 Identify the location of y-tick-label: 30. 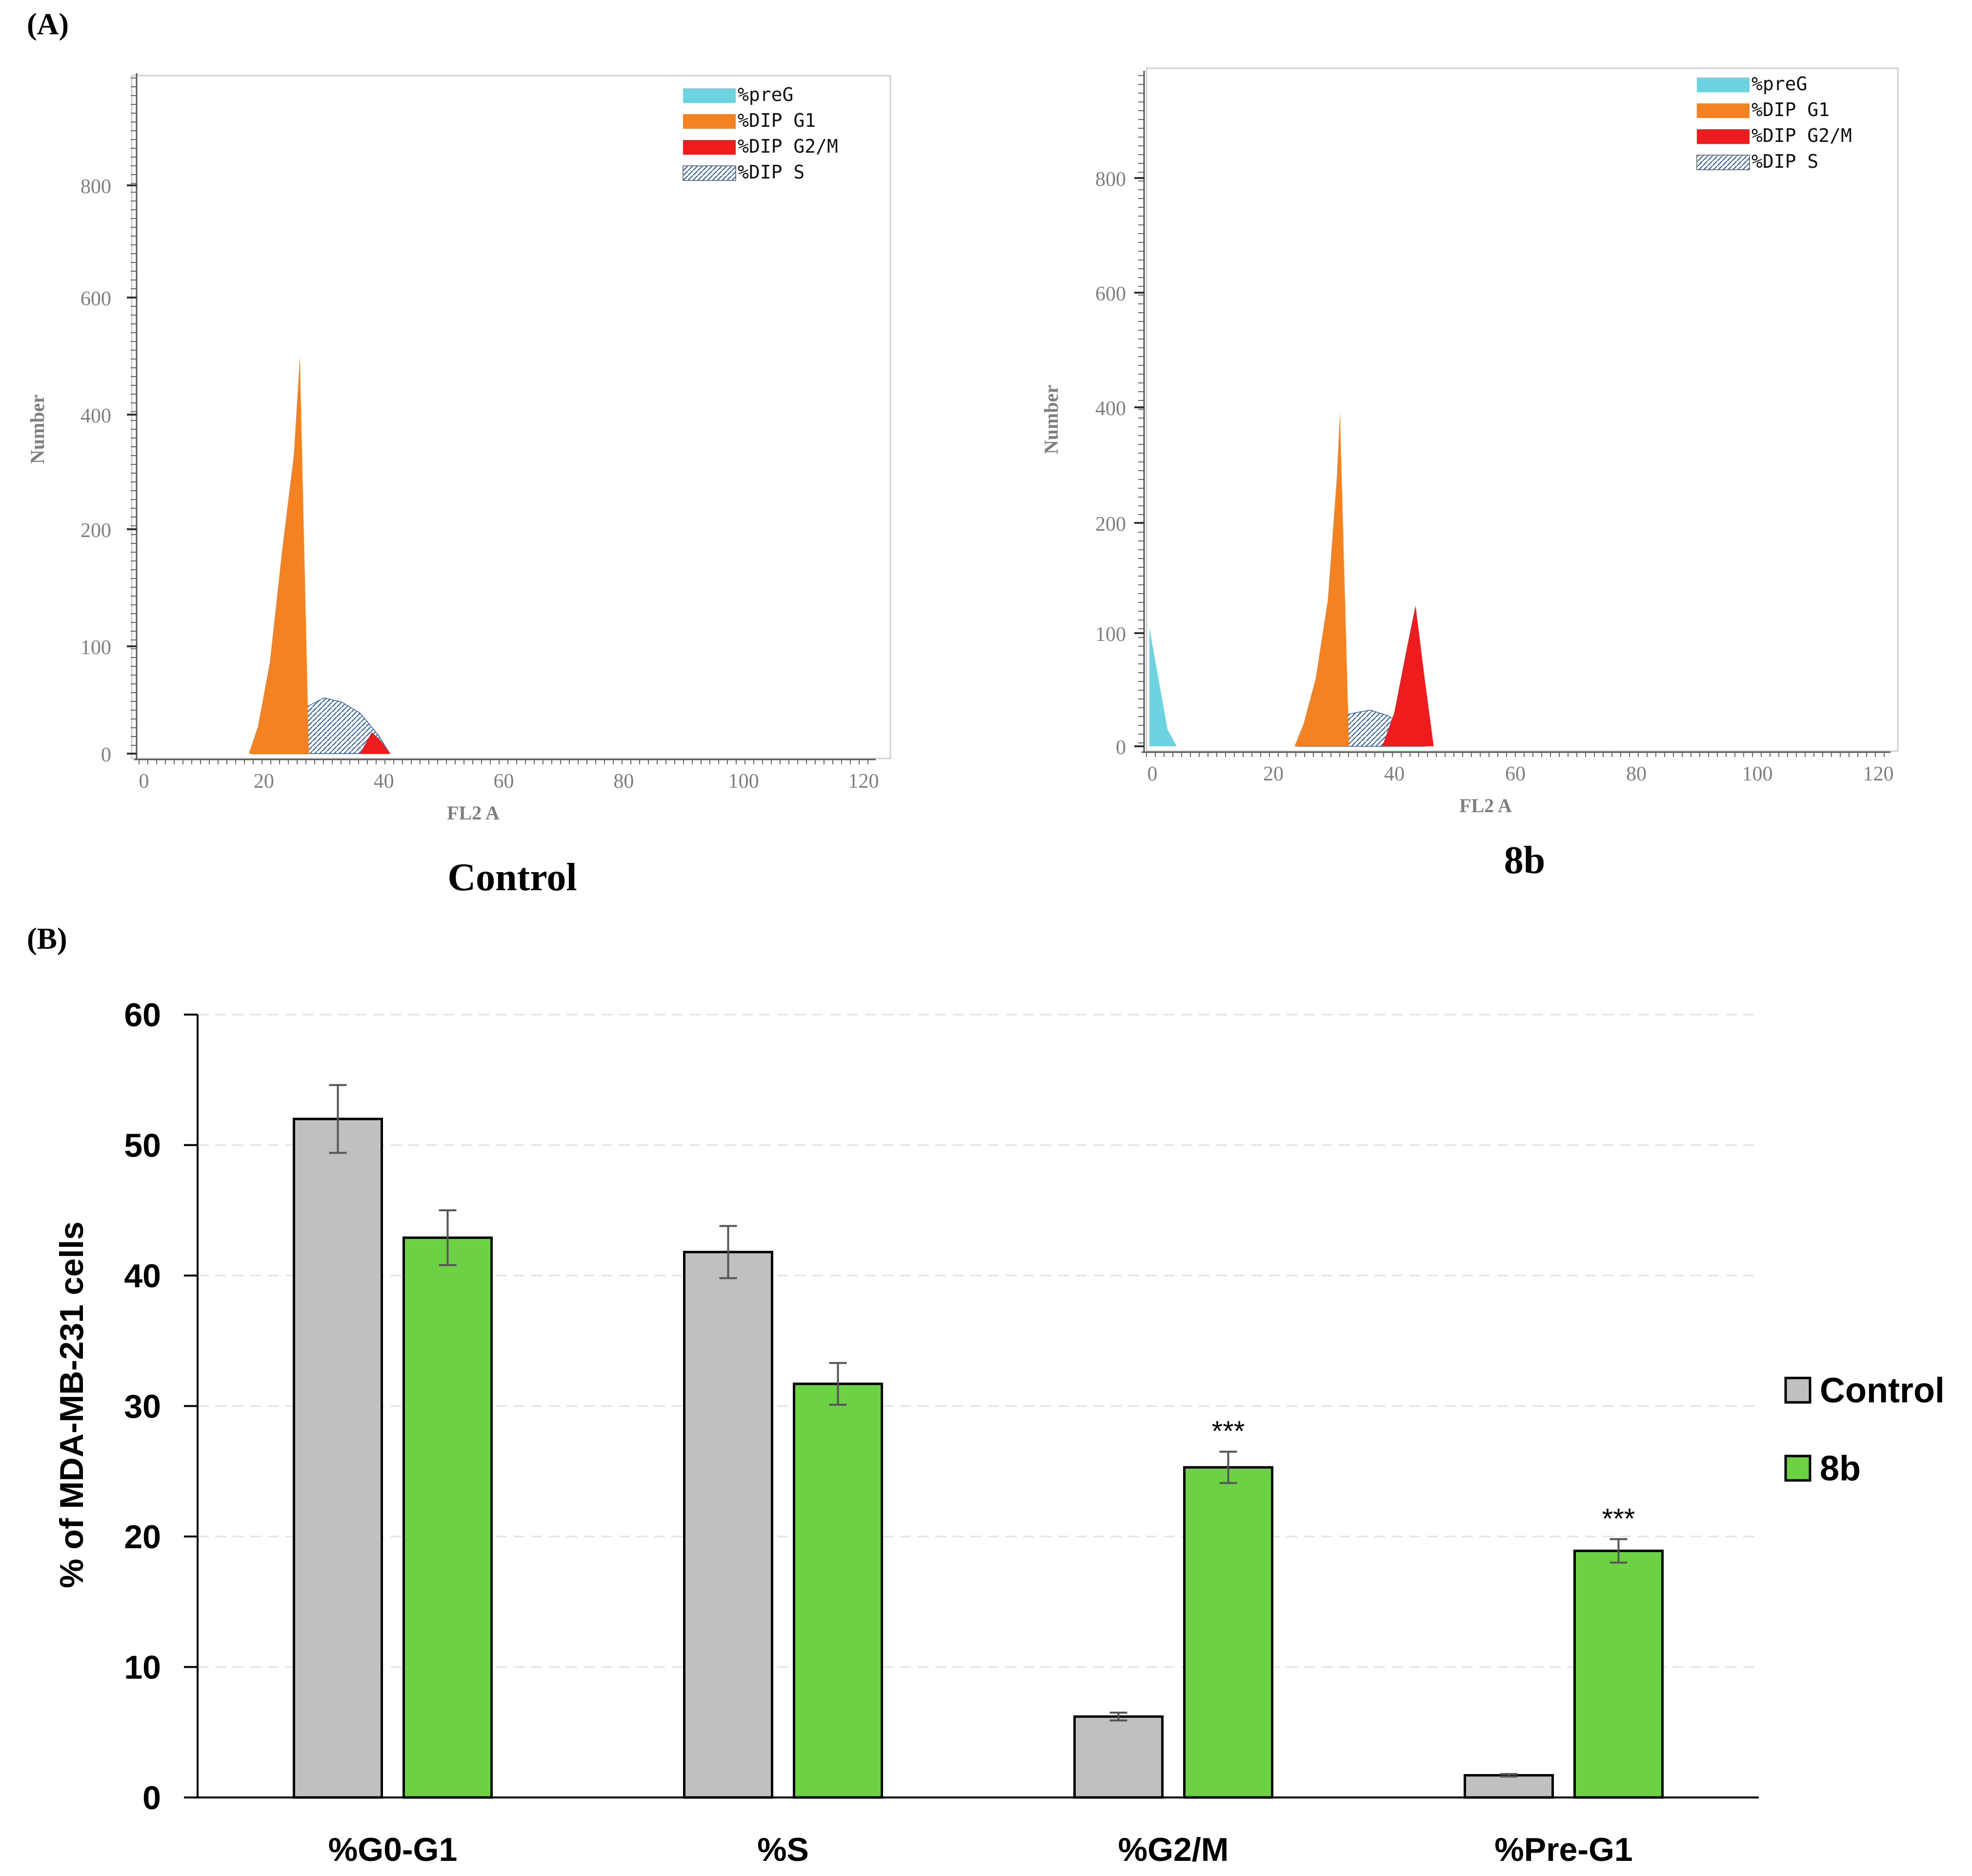
(143, 1406).